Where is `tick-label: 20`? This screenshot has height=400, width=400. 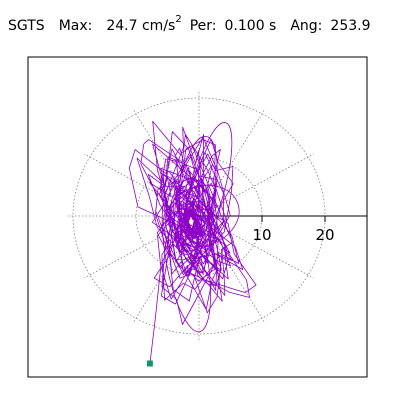 tick-label: 20 is located at coordinates (324, 235).